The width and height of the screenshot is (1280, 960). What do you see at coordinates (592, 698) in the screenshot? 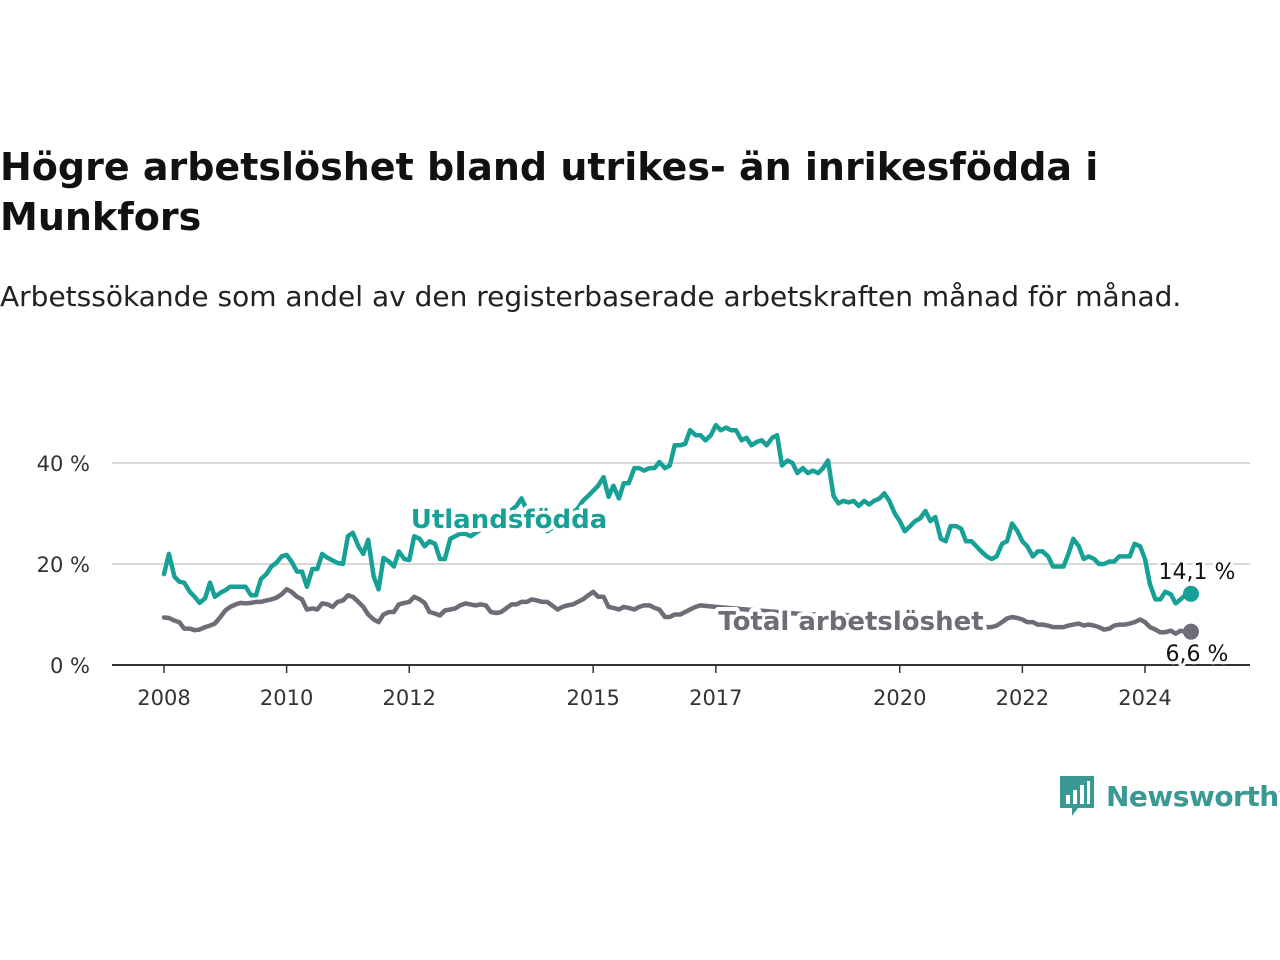
I see `x-tick-label: 2015` at bounding box center [592, 698].